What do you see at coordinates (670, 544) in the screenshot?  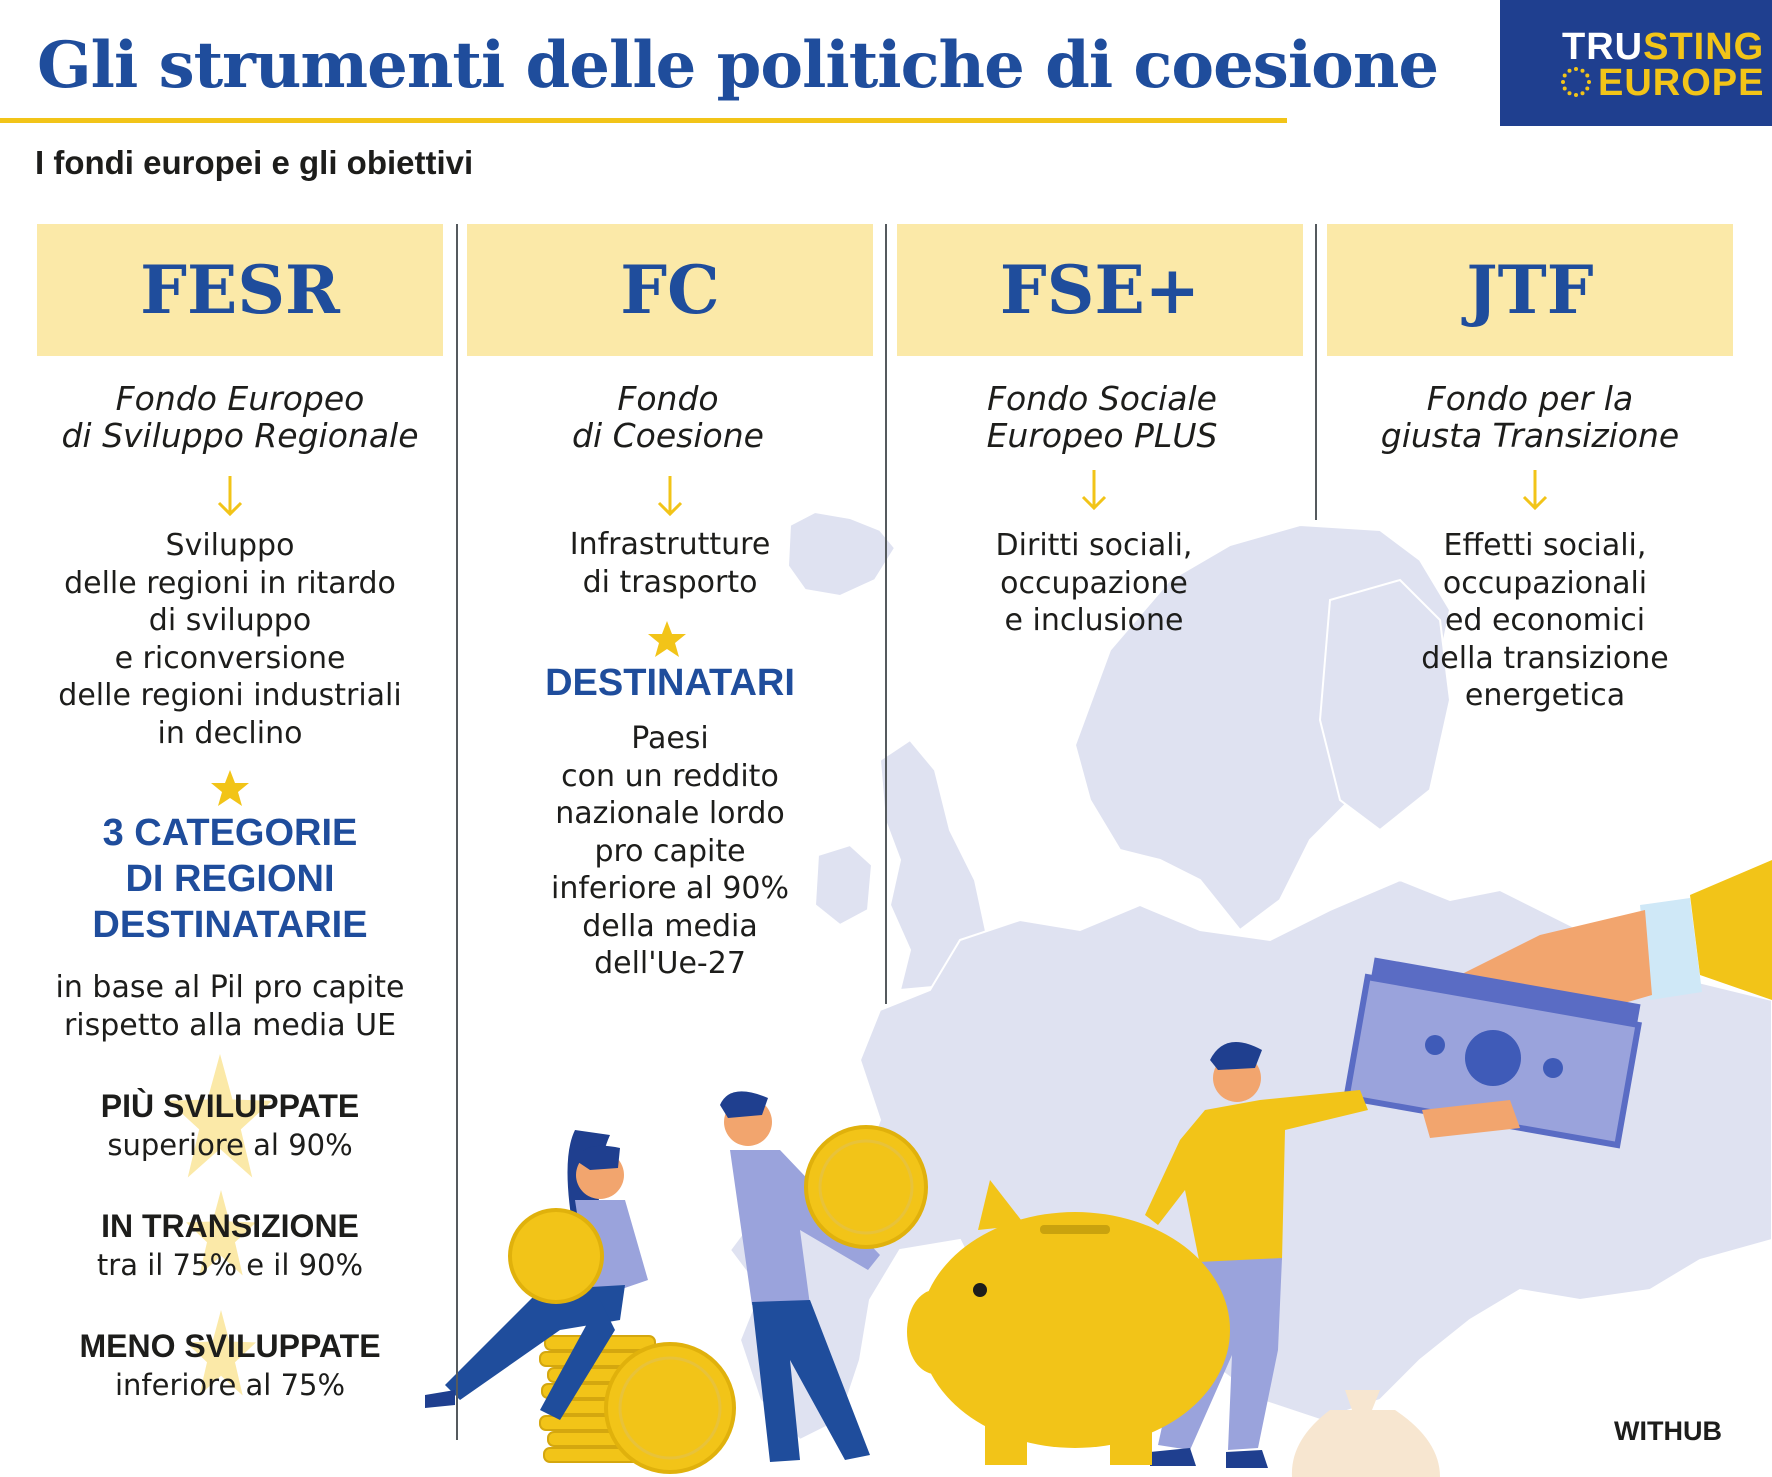 I see `objective-line: Infrastrutture` at bounding box center [670, 544].